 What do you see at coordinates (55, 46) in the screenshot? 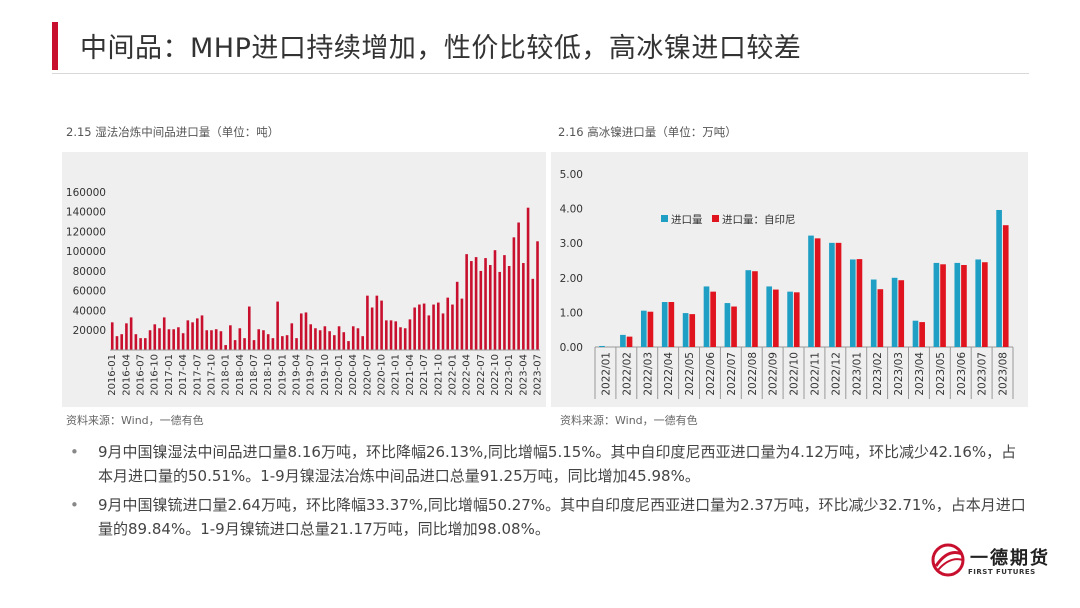
I see `title-accent-bar` at bounding box center [55, 46].